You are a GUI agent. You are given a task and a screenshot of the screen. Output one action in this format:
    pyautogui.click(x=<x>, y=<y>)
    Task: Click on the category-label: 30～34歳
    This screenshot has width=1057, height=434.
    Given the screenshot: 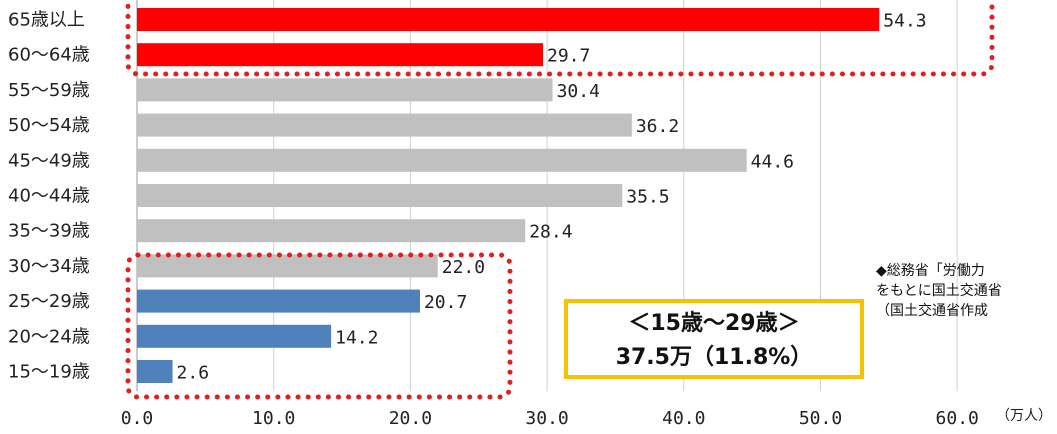 What is the action you would take?
    pyautogui.click(x=49, y=266)
    